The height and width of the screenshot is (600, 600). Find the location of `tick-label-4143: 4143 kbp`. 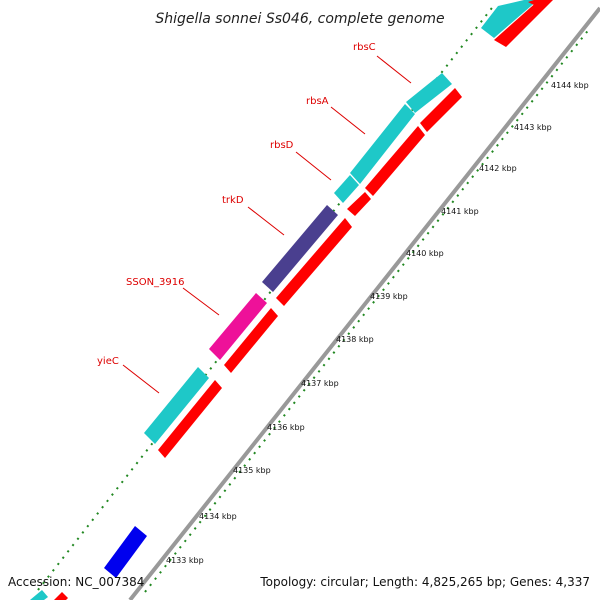

tick-label-4143: 4143 kbp is located at coordinates (533, 127).